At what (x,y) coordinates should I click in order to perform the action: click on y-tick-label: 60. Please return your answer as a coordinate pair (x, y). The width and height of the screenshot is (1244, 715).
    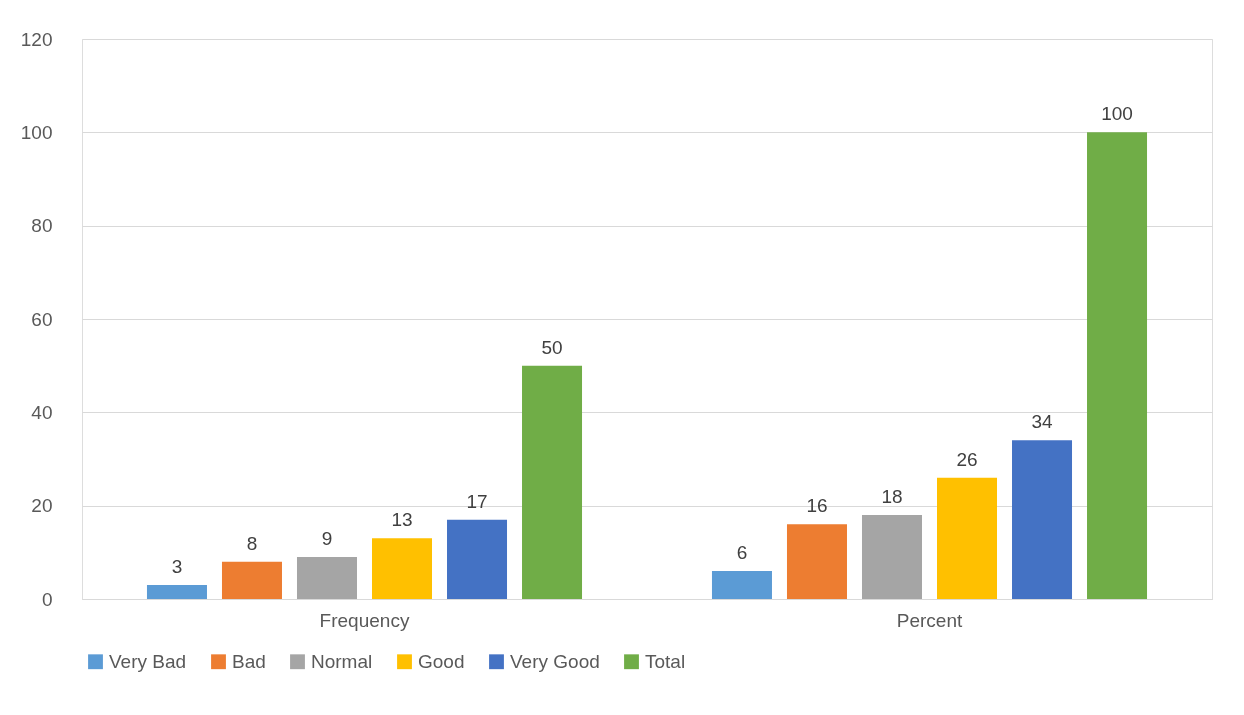
    Looking at the image, I should click on (42, 319).